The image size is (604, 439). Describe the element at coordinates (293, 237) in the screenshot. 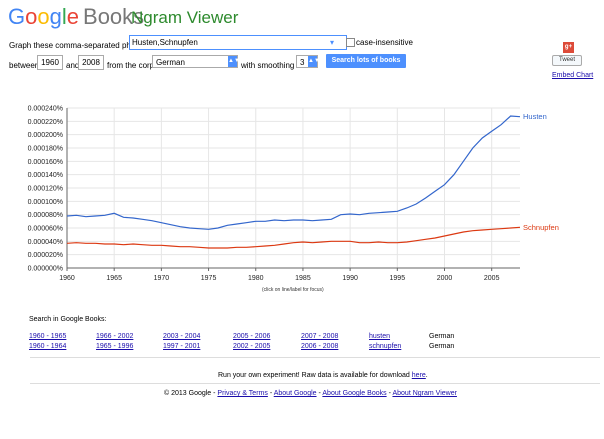

I see `series-line-schnupfen` at that location.